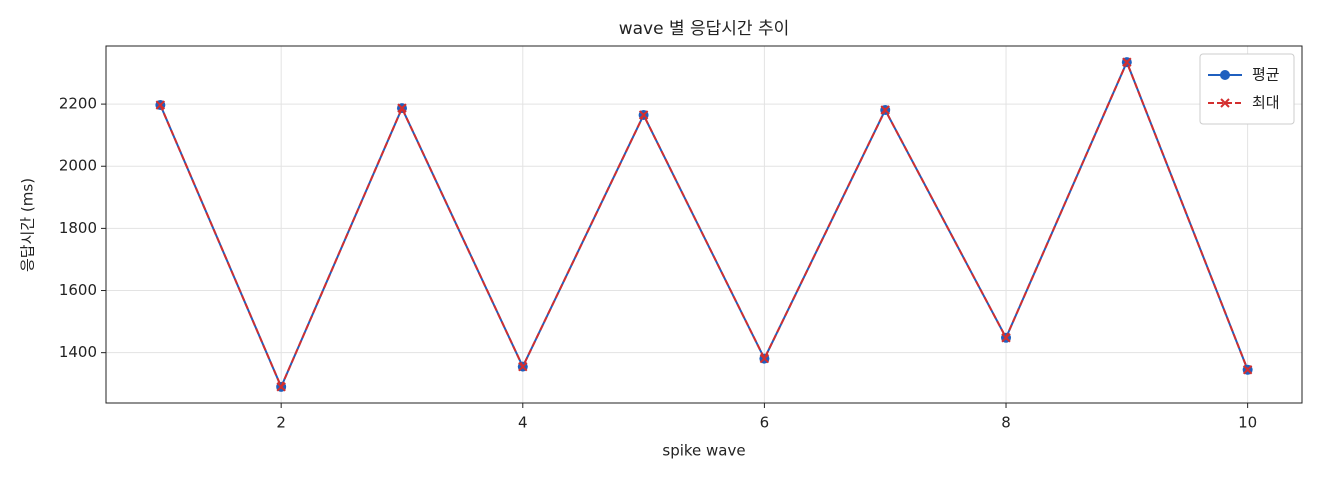 The image size is (1320, 480). I want to click on y-tick-label: 1400, so click(78, 352).